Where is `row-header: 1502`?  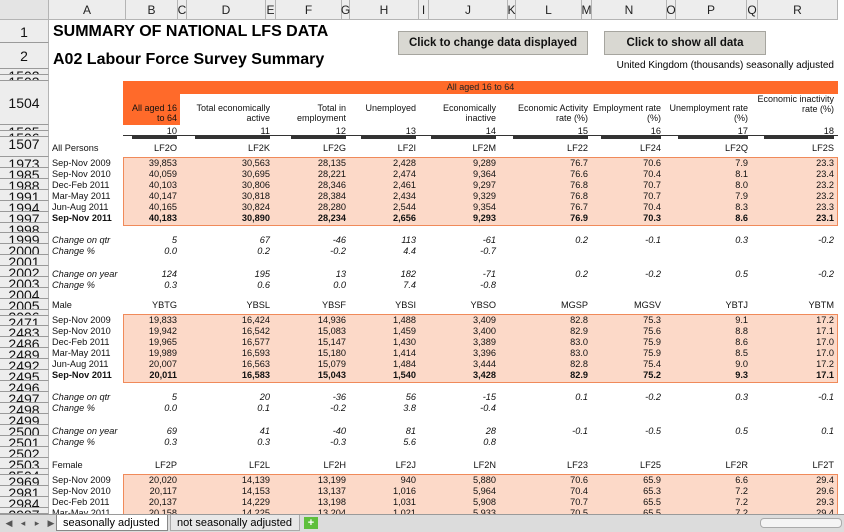 row-header: 1502 is located at coordinates (24, 72).